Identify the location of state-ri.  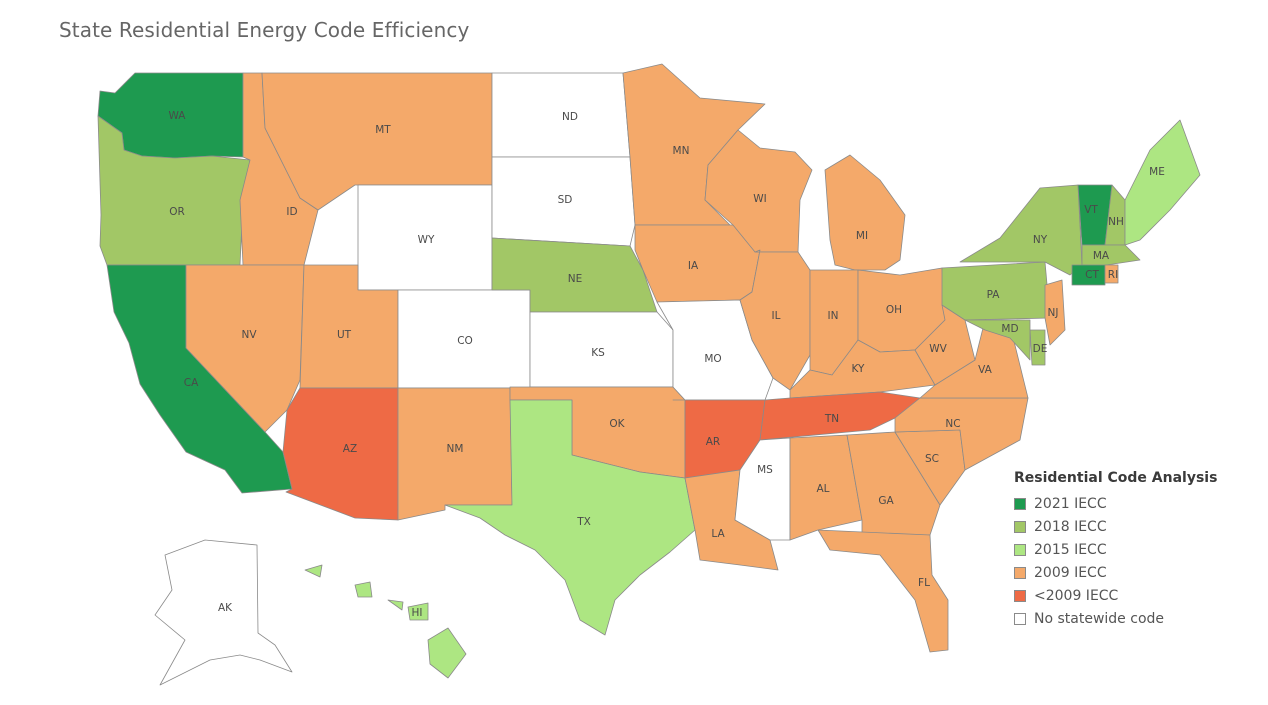
(1111, 274).